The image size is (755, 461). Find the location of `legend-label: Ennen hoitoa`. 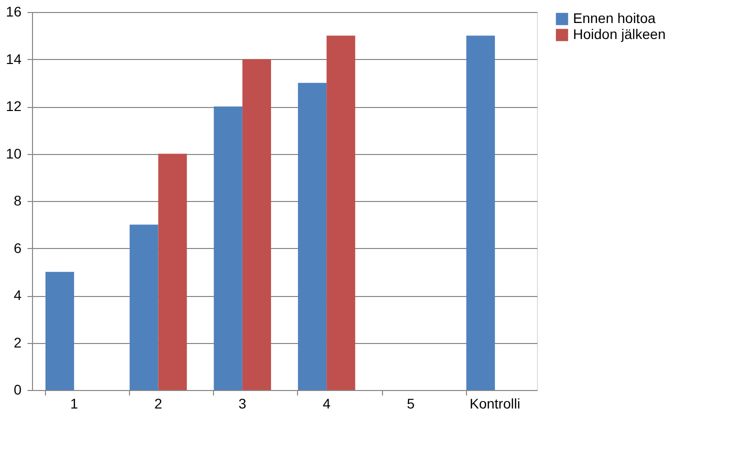

legend-label: Ennen hoitoa is located at coordinates (614, 18).